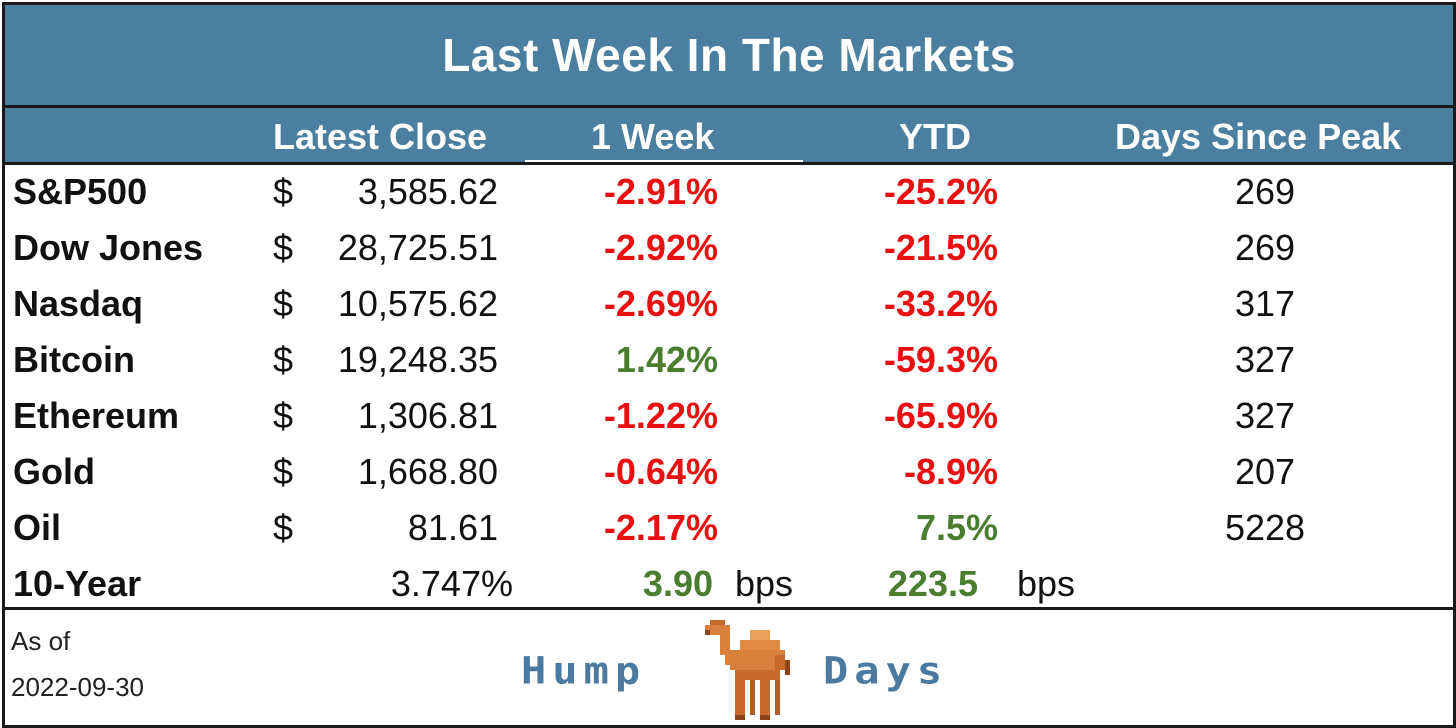 This screenshot has width=1456, height=728. Describe the element at coordinates (660, 303) in the screenshot. I see `week-change-value: -2.69%` at that location.